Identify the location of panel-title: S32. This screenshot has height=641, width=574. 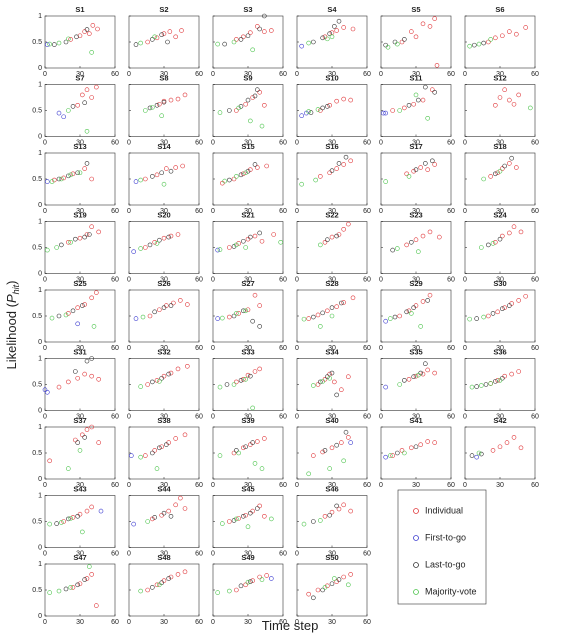
(163, 352).